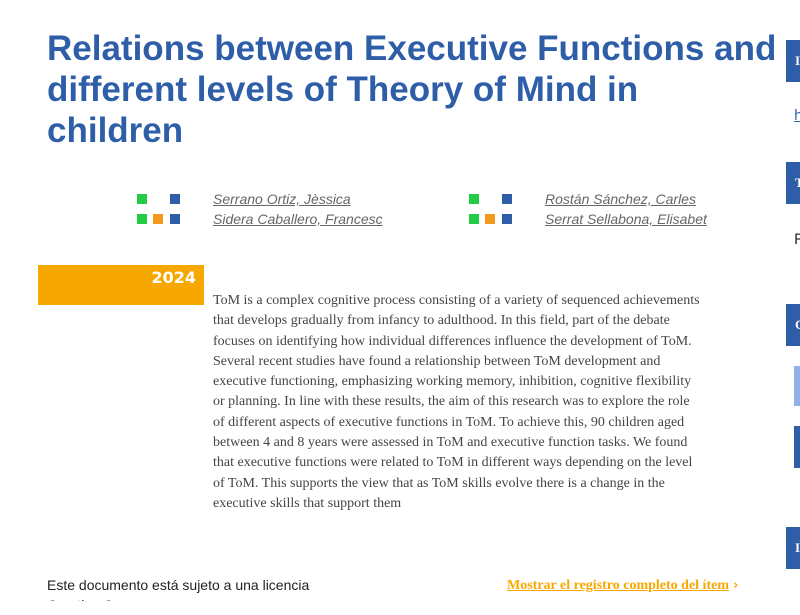 The image size is (800, 615). Describe the element at coordinates (797, 240) in the screenshot. I see `sidebar-text: P` at that location.